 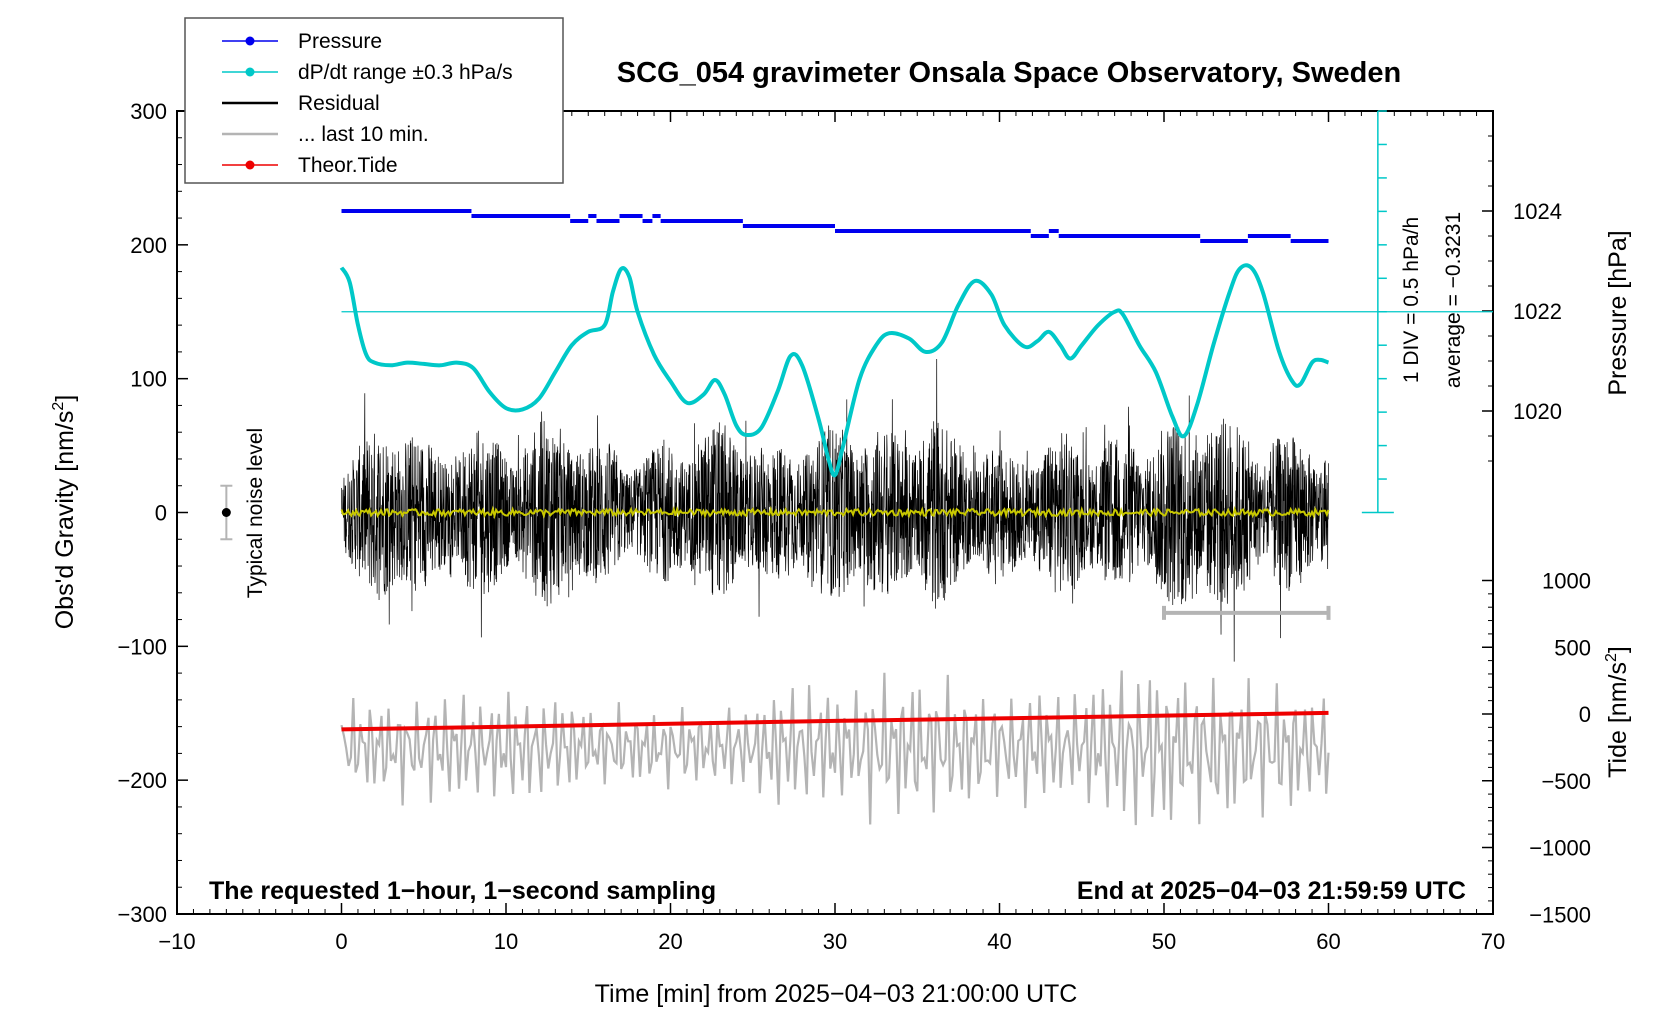 I want to click on theor-tide-line, so click(x=835, y=721).